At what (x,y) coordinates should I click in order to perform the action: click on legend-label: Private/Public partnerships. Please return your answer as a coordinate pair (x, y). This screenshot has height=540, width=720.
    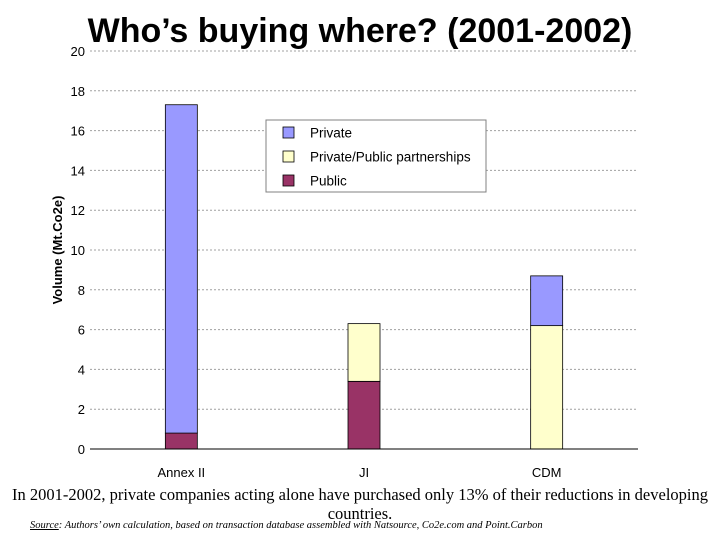
    Looking at the image, I should click on (390, 157).